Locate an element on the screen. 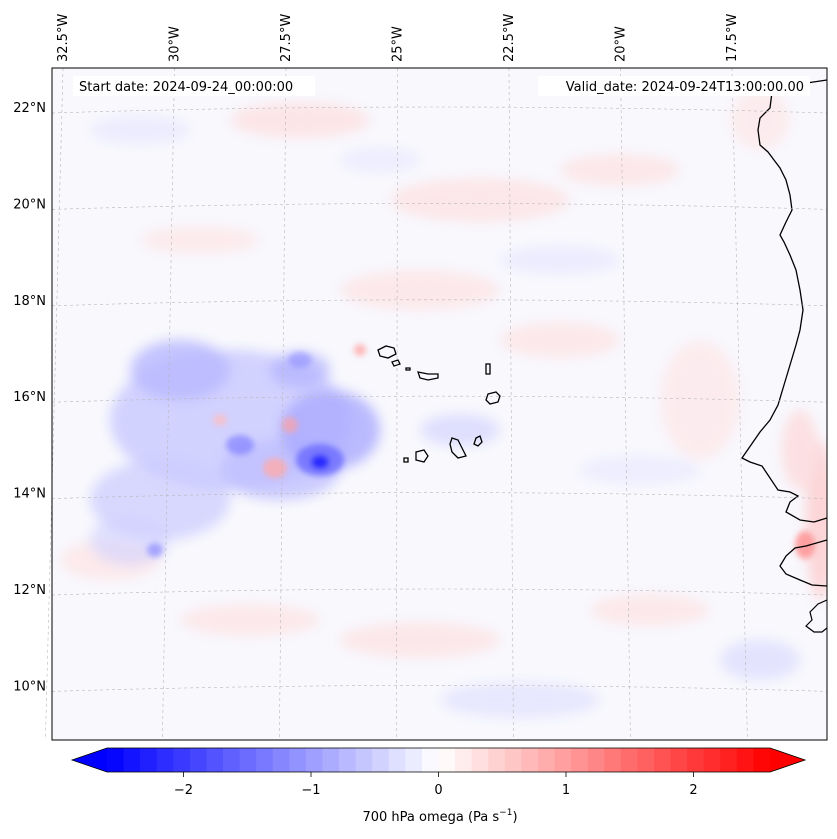 This screenshot has height=839, width=837. colorbar-tick-label: −1 is located at coordinates (310, 790).